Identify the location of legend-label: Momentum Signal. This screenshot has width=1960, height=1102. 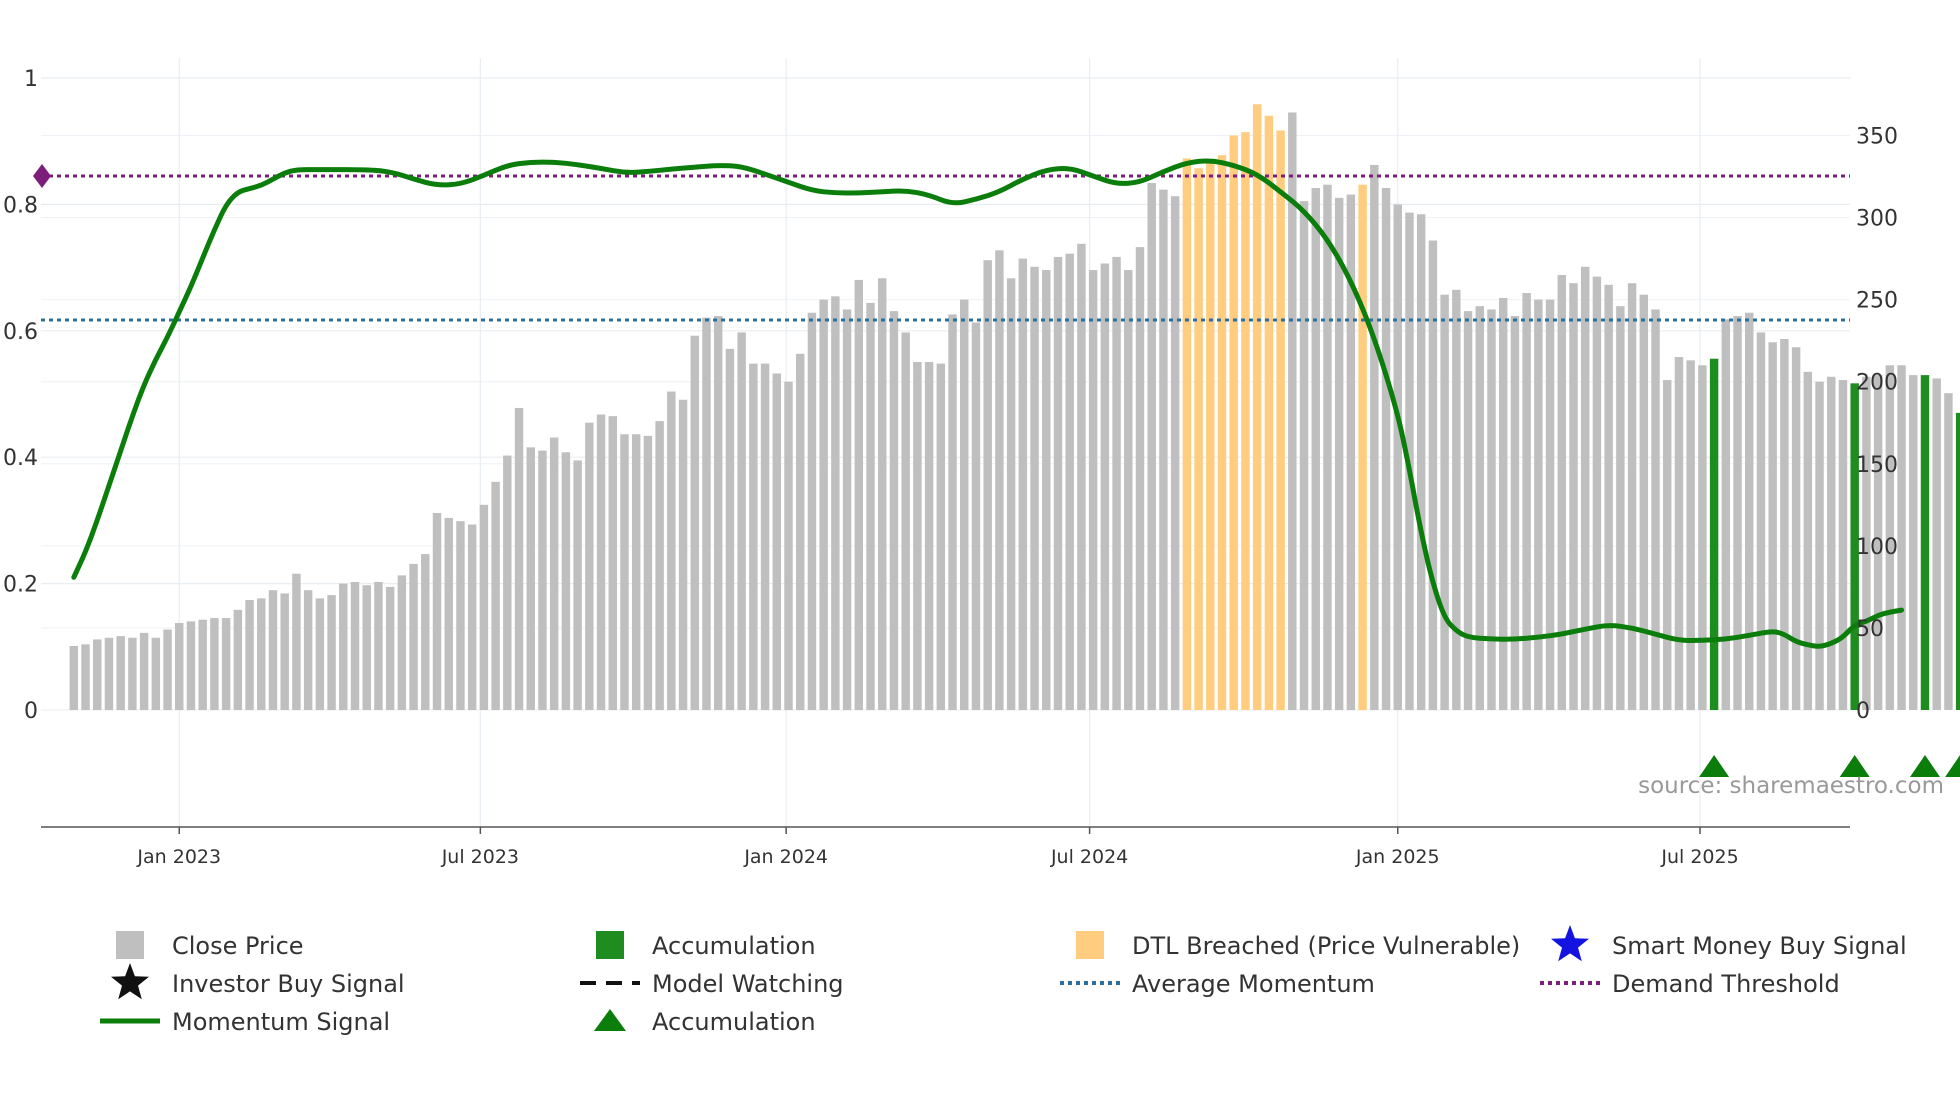
(281, 1022).